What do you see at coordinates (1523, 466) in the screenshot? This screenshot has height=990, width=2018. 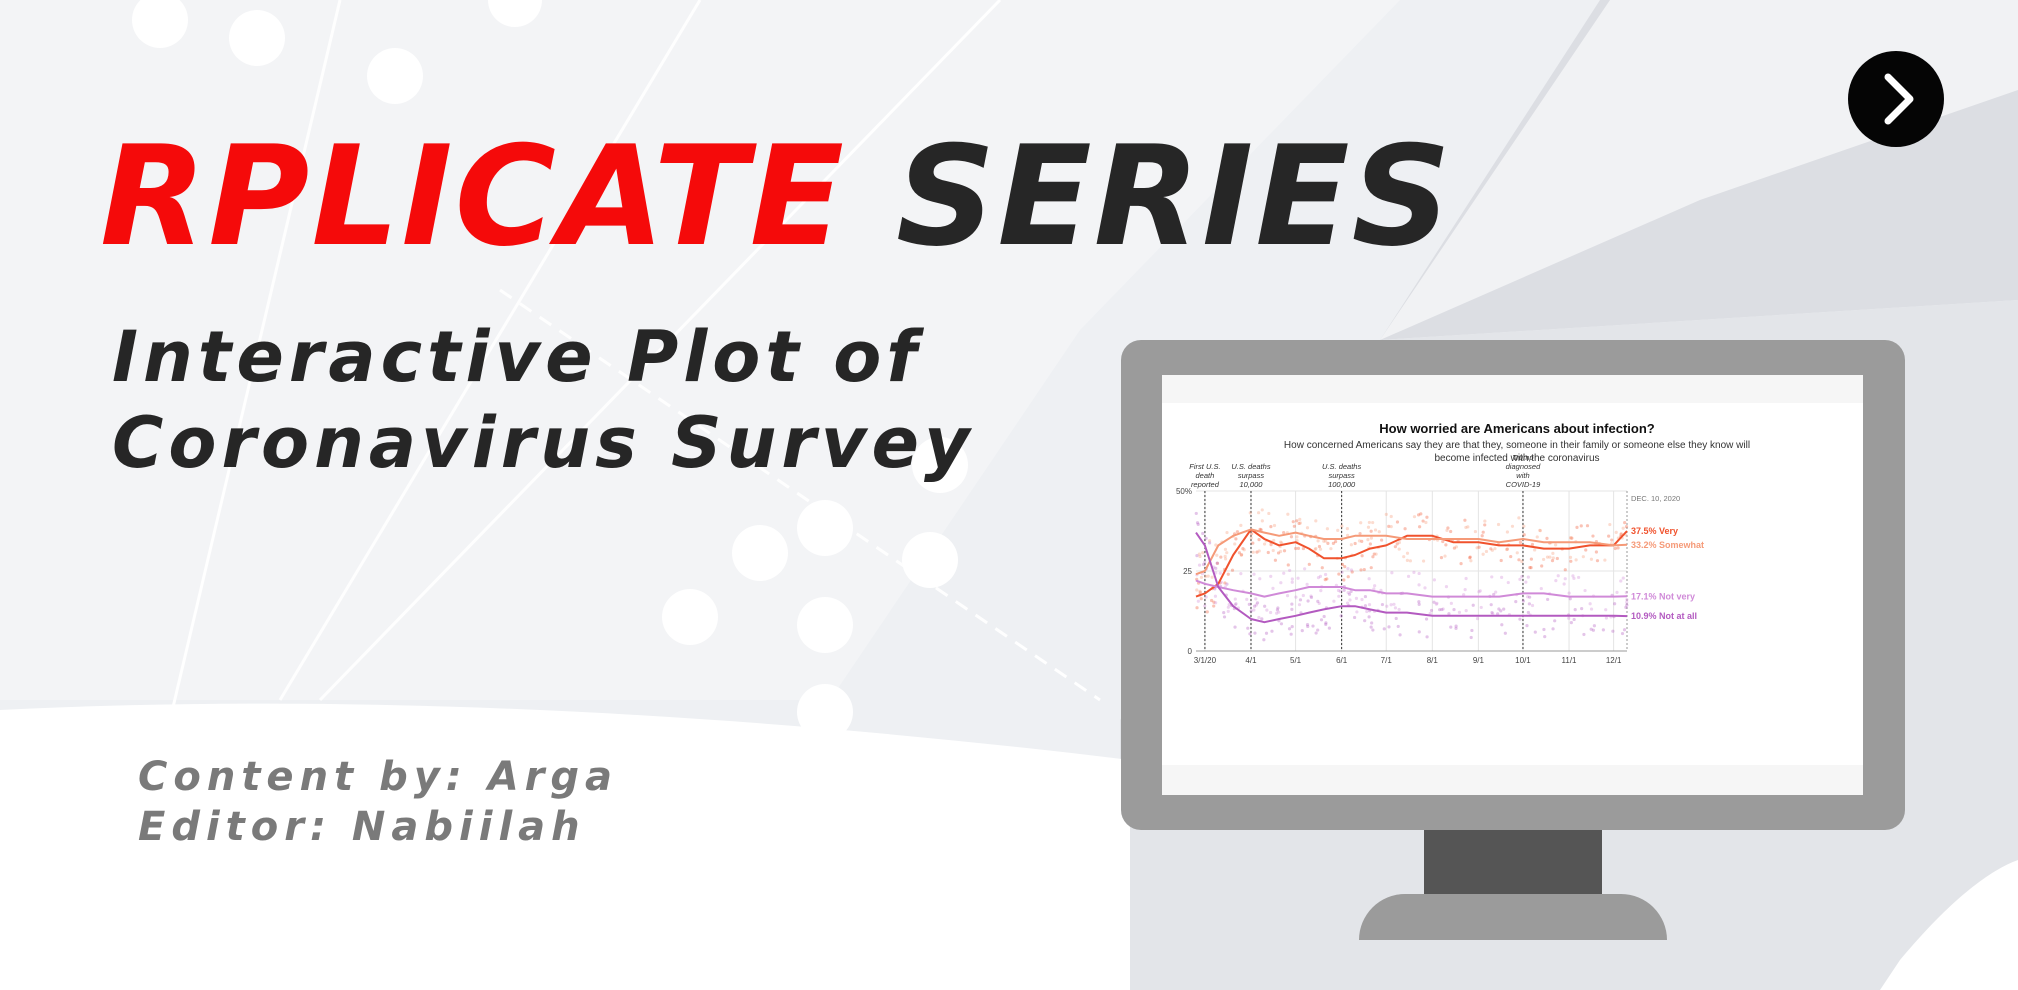 I see `annotation-label: diagnosed` at bounding box center [1523, 466].